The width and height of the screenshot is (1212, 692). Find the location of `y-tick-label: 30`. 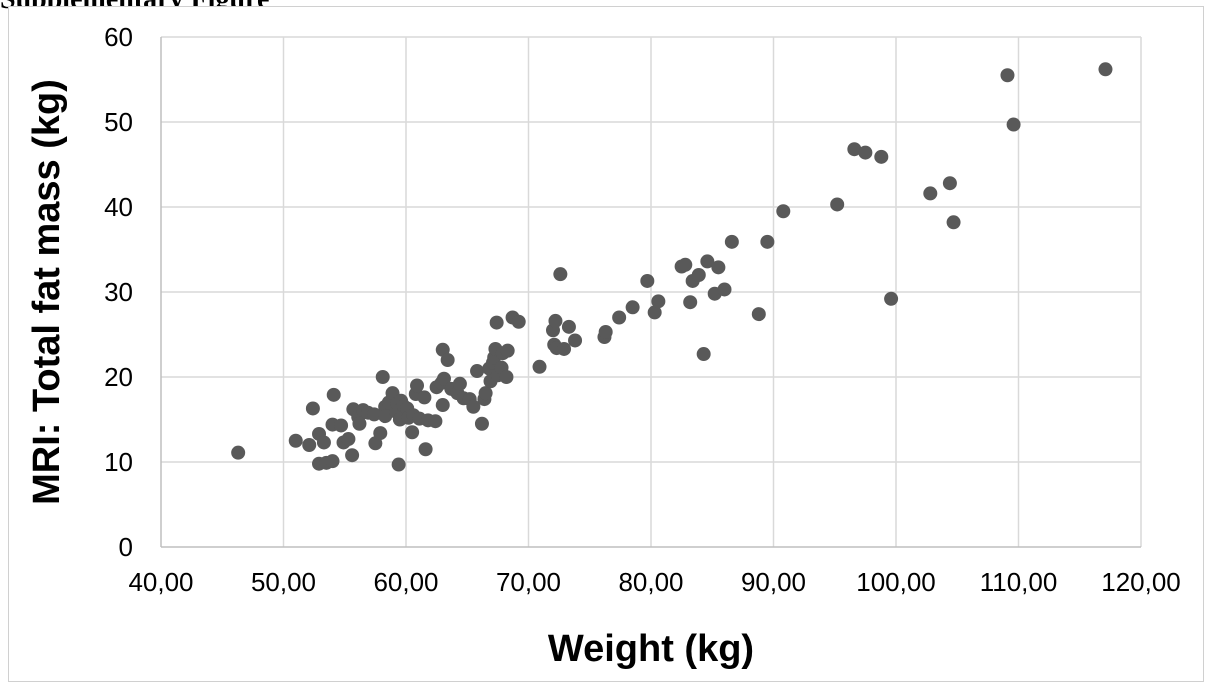

y-tick-label: 30 is located at coordinates (118, 292).